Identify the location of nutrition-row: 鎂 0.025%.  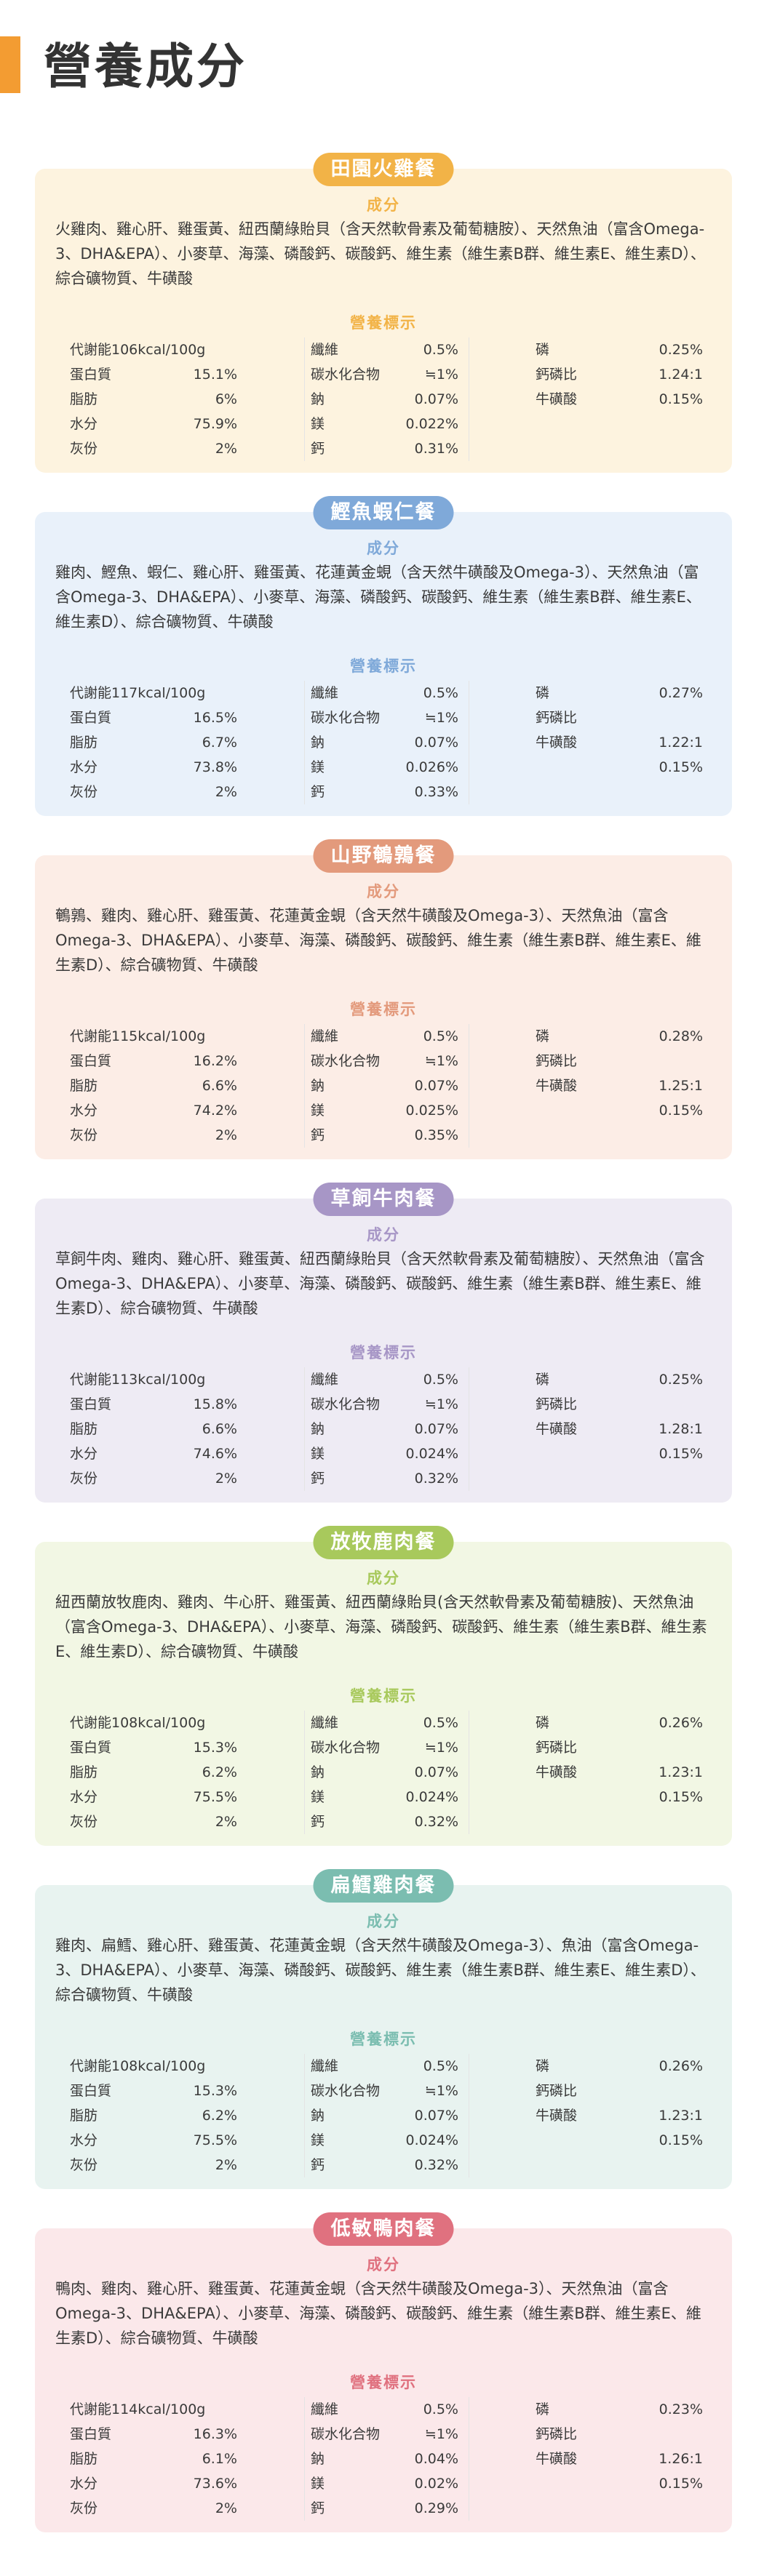
(387, 1110).